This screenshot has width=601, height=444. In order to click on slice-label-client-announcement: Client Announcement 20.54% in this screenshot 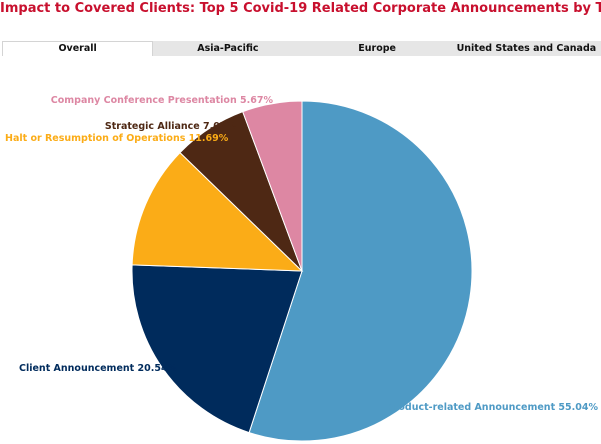, I will do `click(98, 368)`.